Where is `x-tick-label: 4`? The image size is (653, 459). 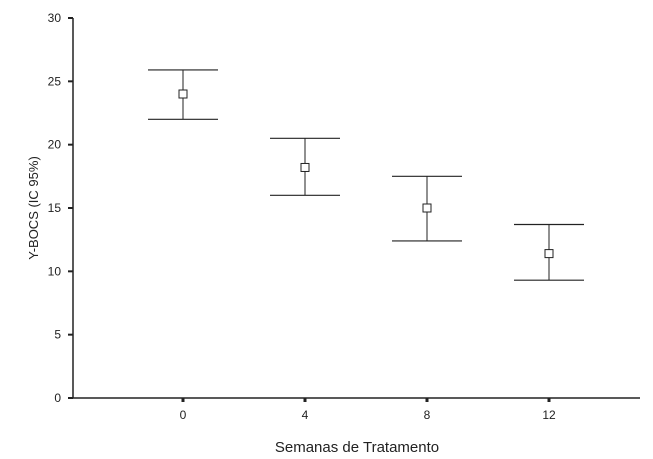 x-tick-label: 4 is located at coordinates (305, 415).